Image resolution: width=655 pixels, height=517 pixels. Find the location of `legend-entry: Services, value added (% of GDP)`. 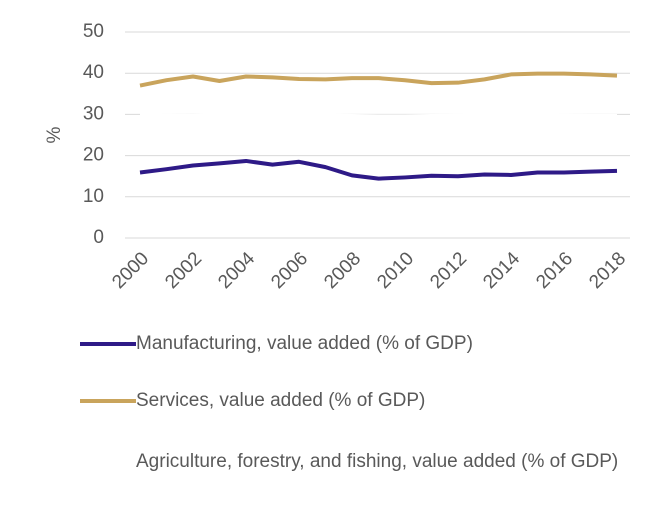

legend-entry: Services, value added (% of GDP) is located at coordinates (360, 401).